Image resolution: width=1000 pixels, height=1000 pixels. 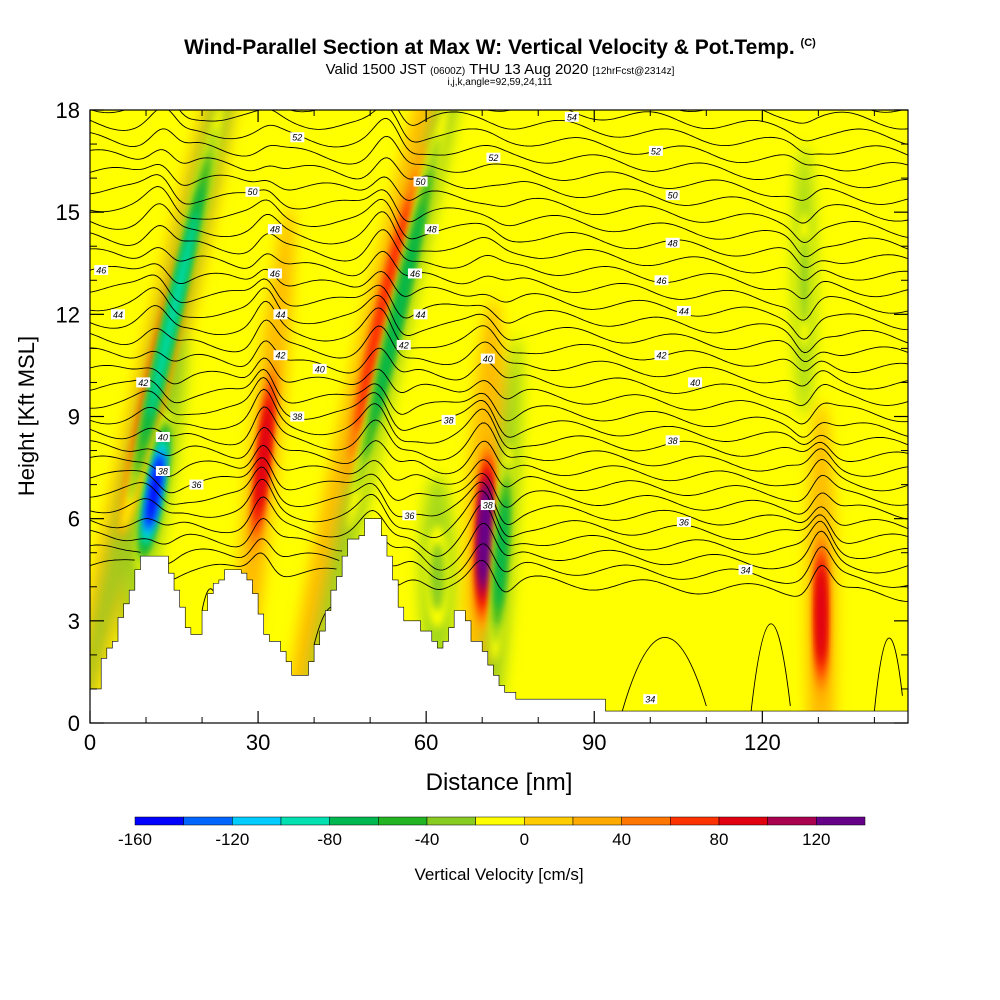 I want to click on isentrope-label-text: 50, so click(x=252, y=192).